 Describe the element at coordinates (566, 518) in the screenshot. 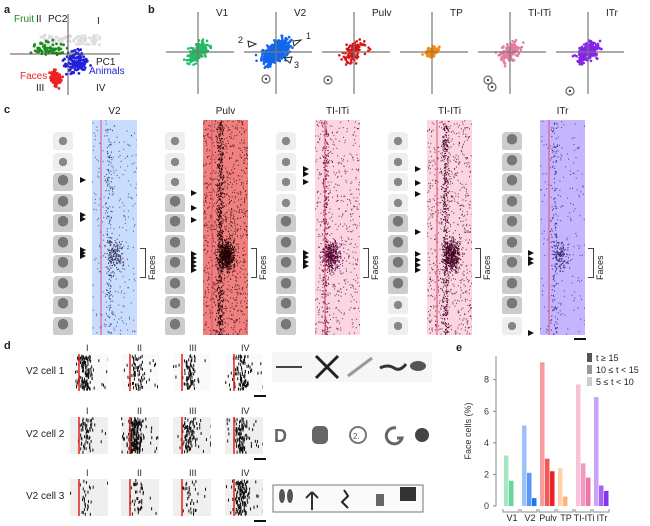

I see `x-tick-label: TP` at that location.